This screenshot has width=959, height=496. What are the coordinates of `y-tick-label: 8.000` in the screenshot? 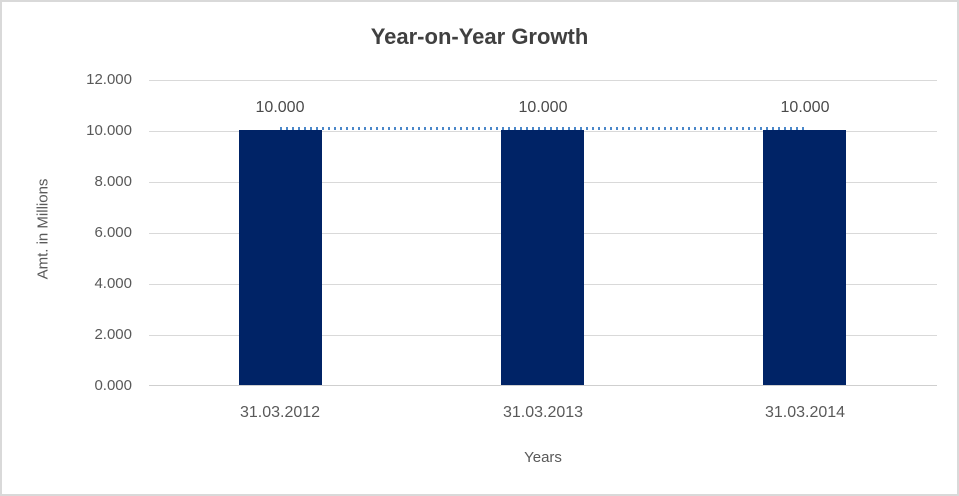 It's located at (113, 181).